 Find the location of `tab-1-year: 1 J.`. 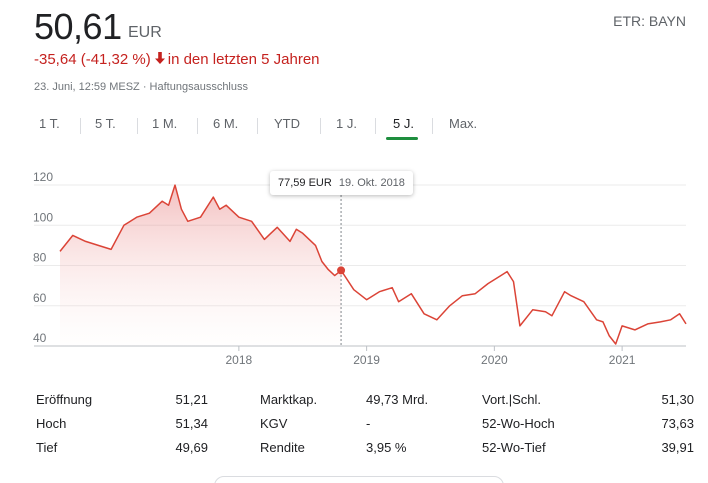

tab-1-year: 1 J. is located at coordinates (346, 123).